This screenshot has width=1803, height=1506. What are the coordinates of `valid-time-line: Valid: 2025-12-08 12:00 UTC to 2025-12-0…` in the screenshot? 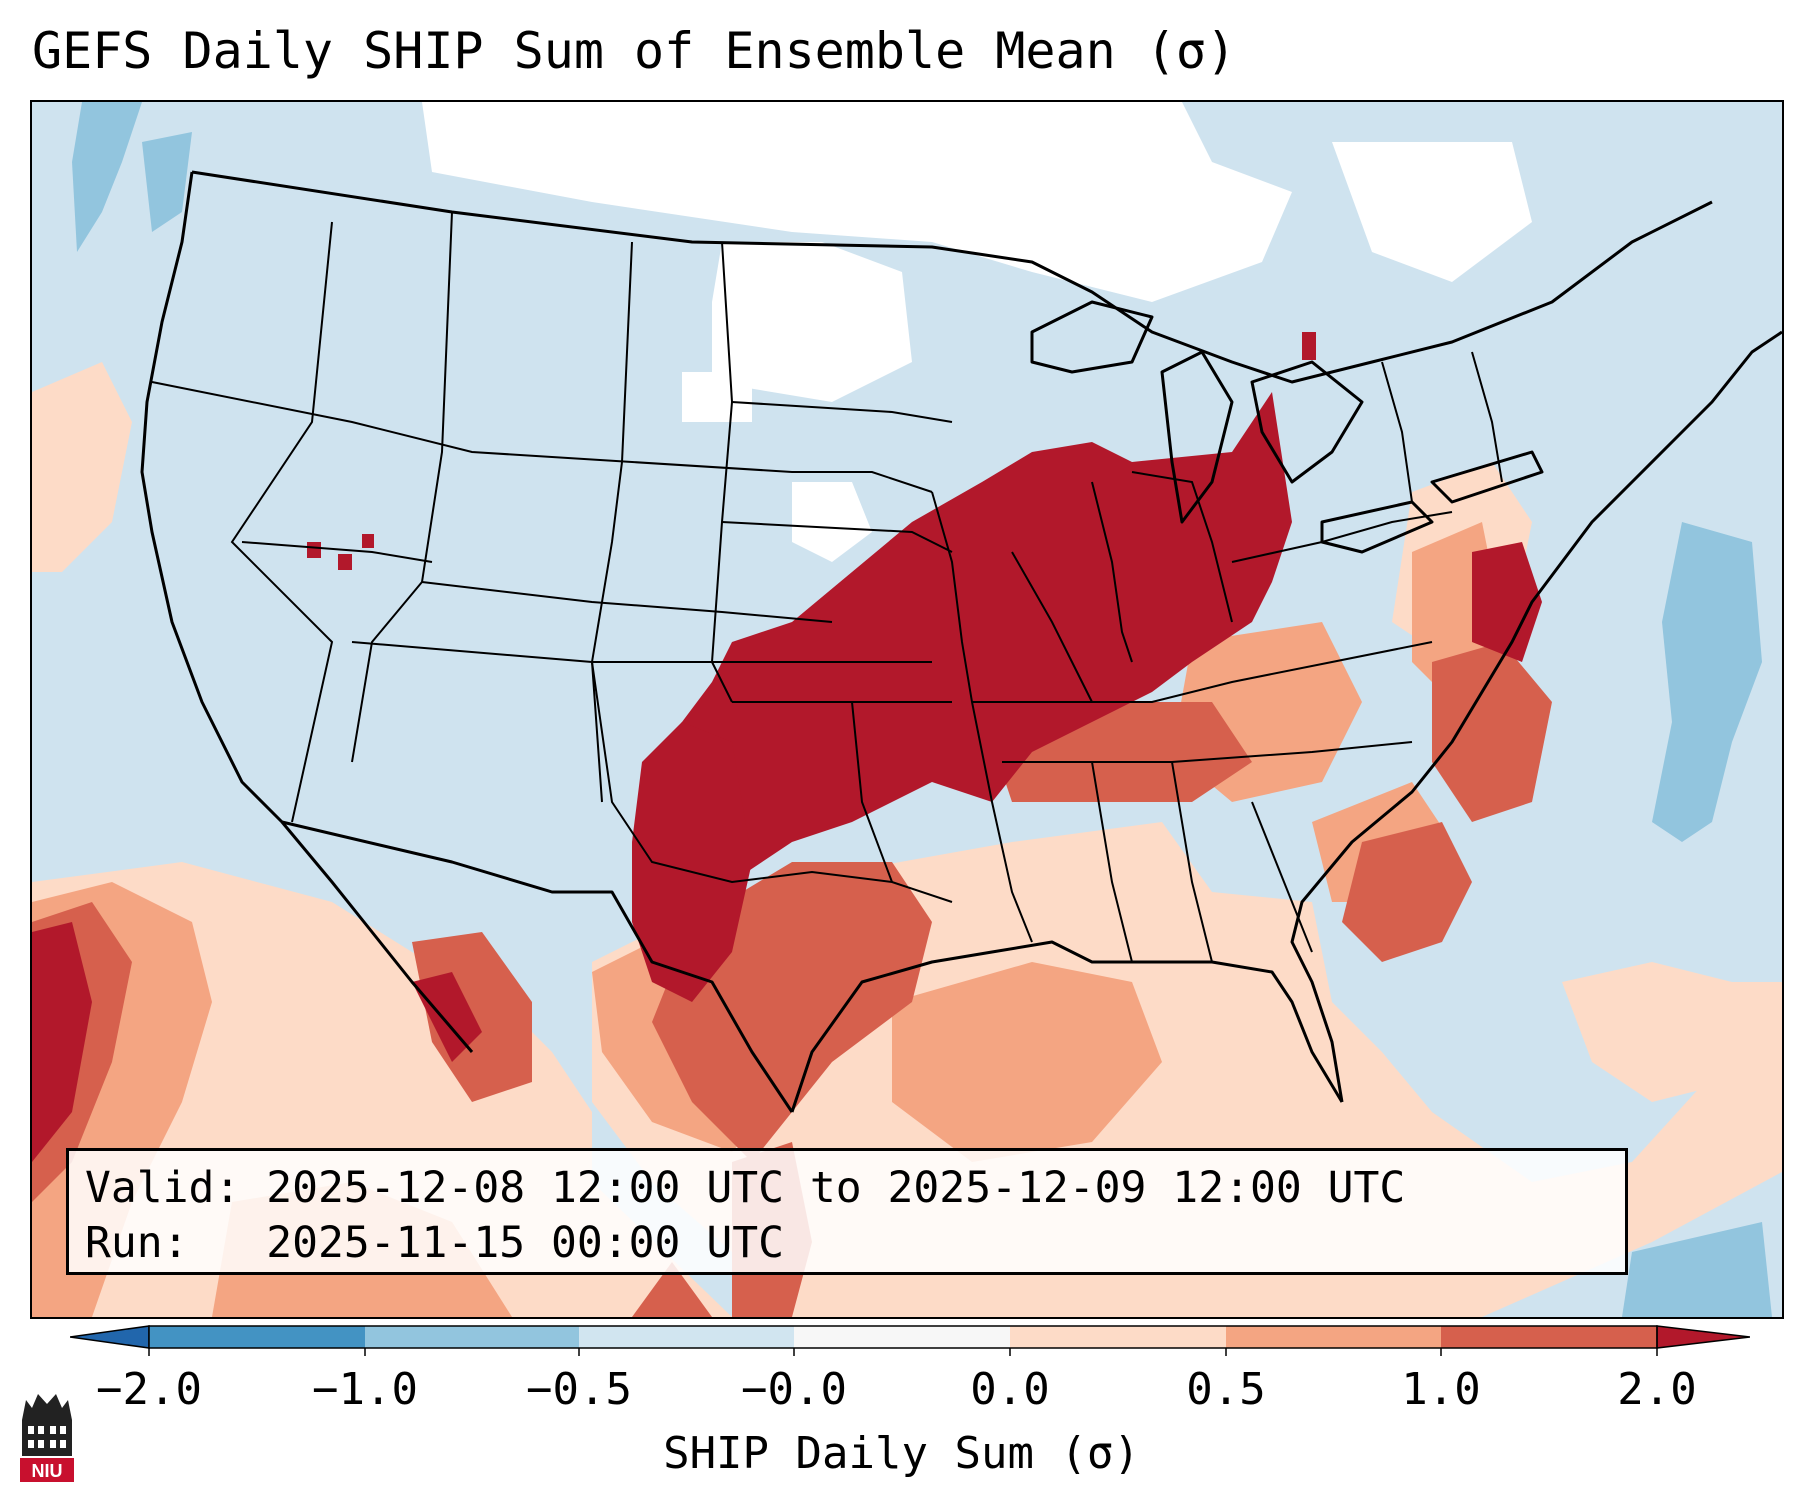 It's located at (745, 1188).